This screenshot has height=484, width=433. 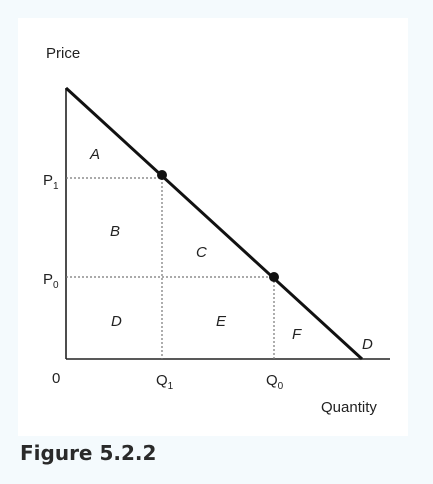 I want to click on p1-label: P1, so click(x=51, y=182).